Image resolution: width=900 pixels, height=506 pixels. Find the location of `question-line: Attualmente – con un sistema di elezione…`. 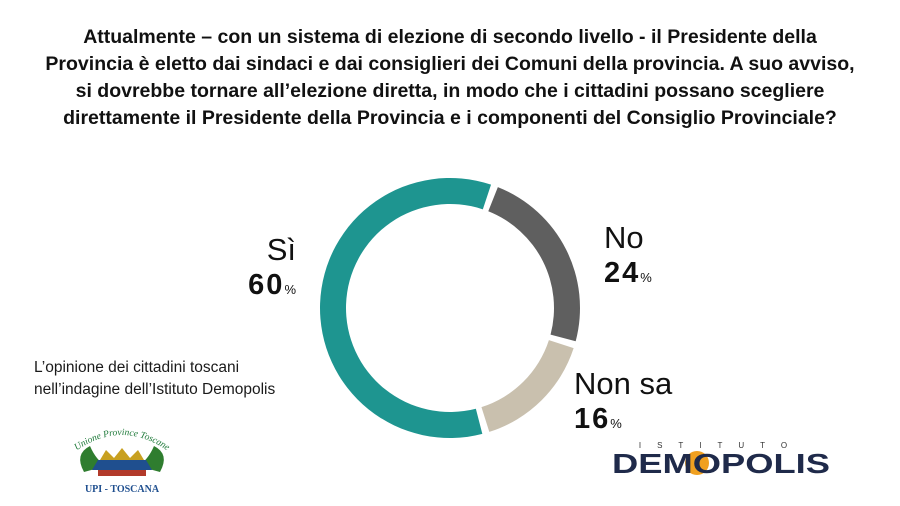

question-line: Attualmente – con un sistema di elezione… is located at coordinates (450, 37).